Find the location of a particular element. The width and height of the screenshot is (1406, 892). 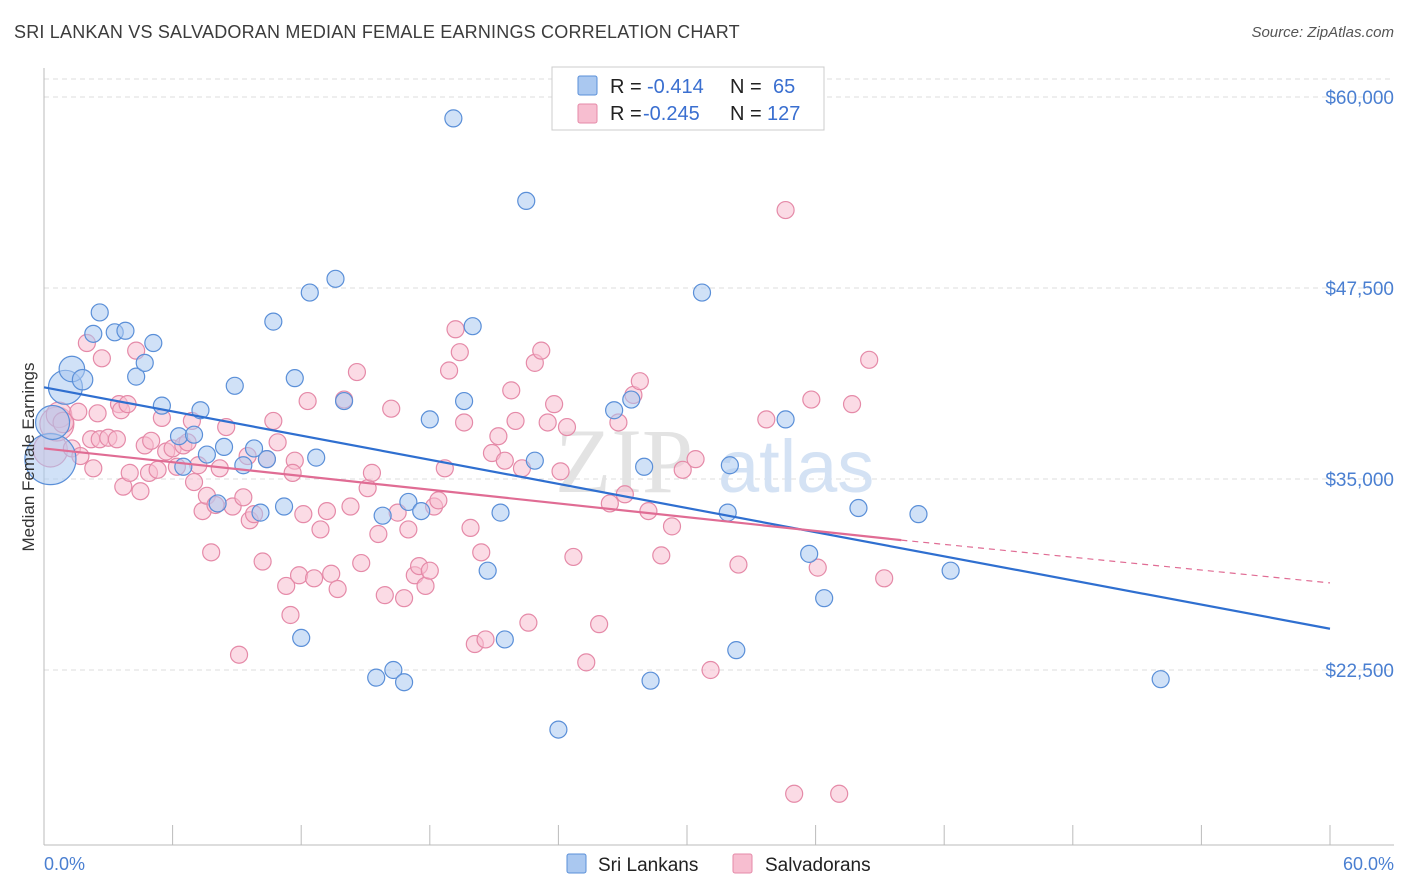

legend-swatch-pink is located at coordinates (587, 113).